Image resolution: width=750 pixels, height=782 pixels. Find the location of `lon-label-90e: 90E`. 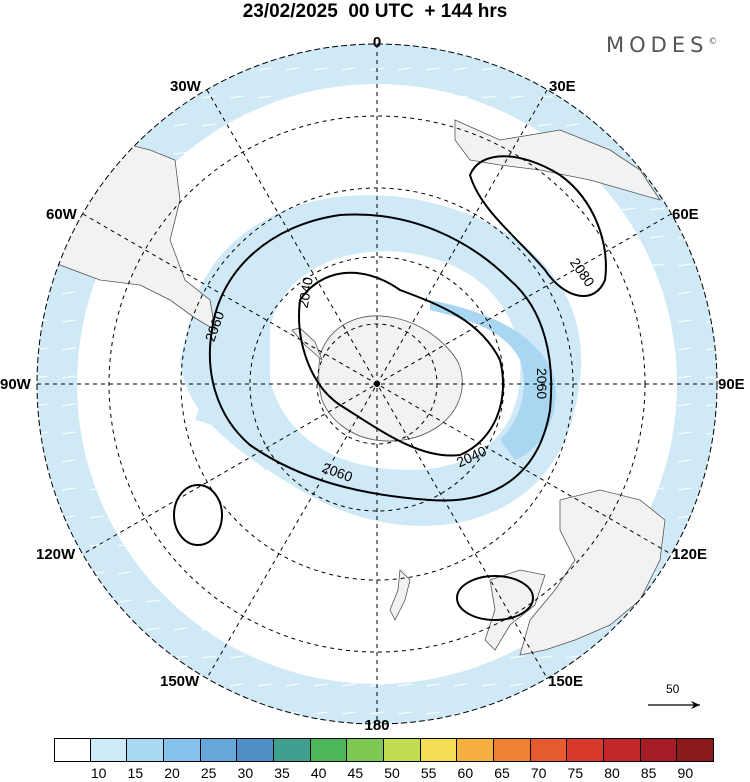

lon-label-90e: 90E is located at coordinates (731, 384).